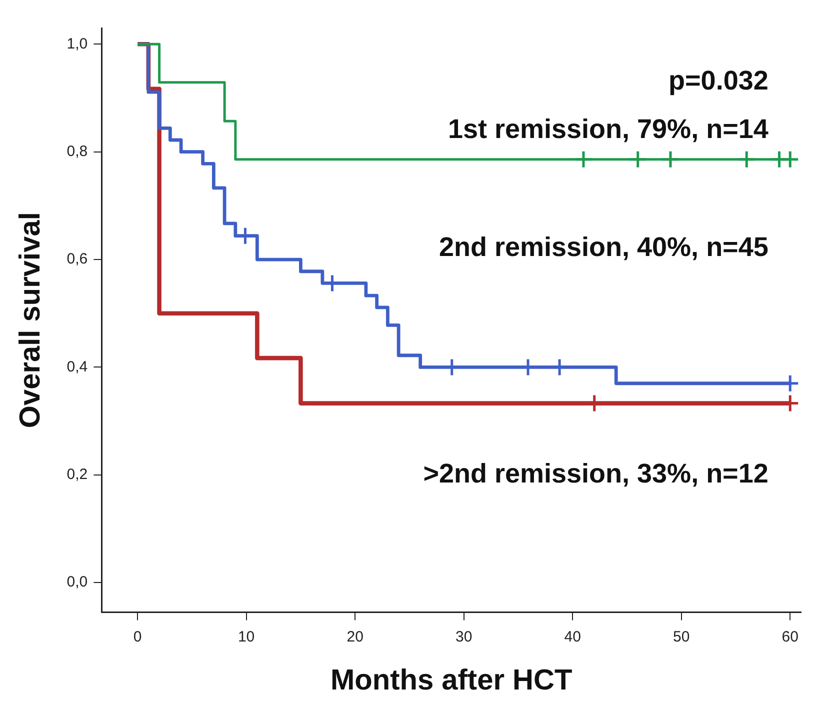  I want to click on y-tick-label: 1,0, so click(77, 43).